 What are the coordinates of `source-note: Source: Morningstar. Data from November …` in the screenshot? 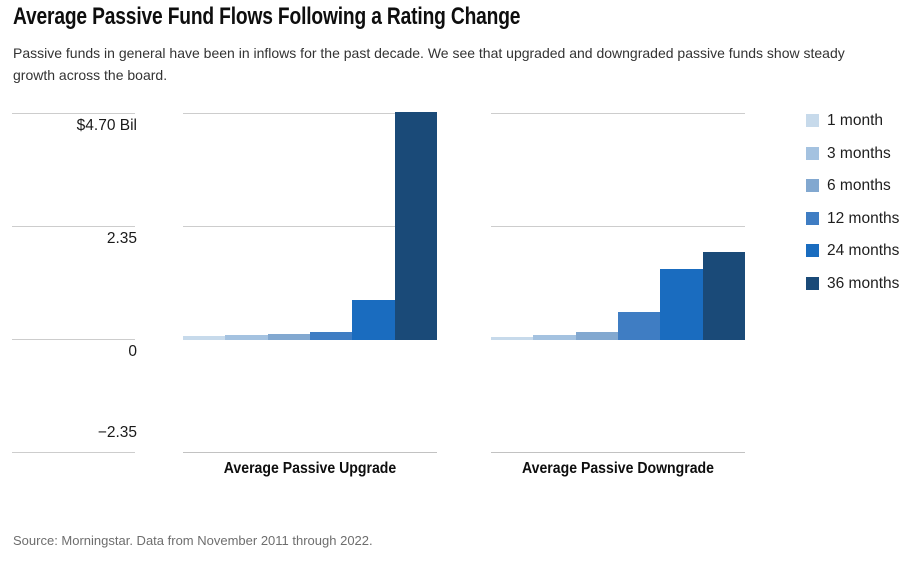 It's located at (193, 540).